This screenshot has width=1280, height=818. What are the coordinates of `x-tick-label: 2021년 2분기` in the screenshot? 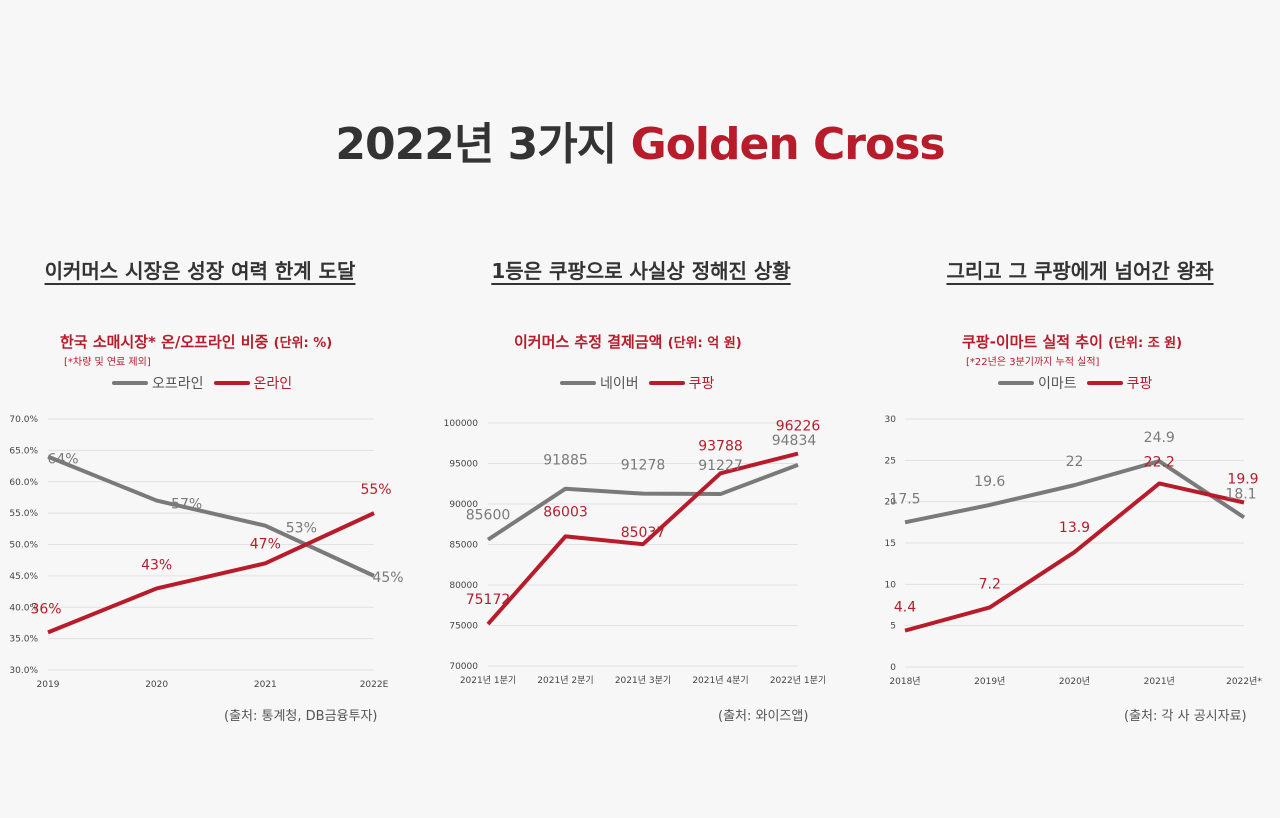 It's located at (565, 680).